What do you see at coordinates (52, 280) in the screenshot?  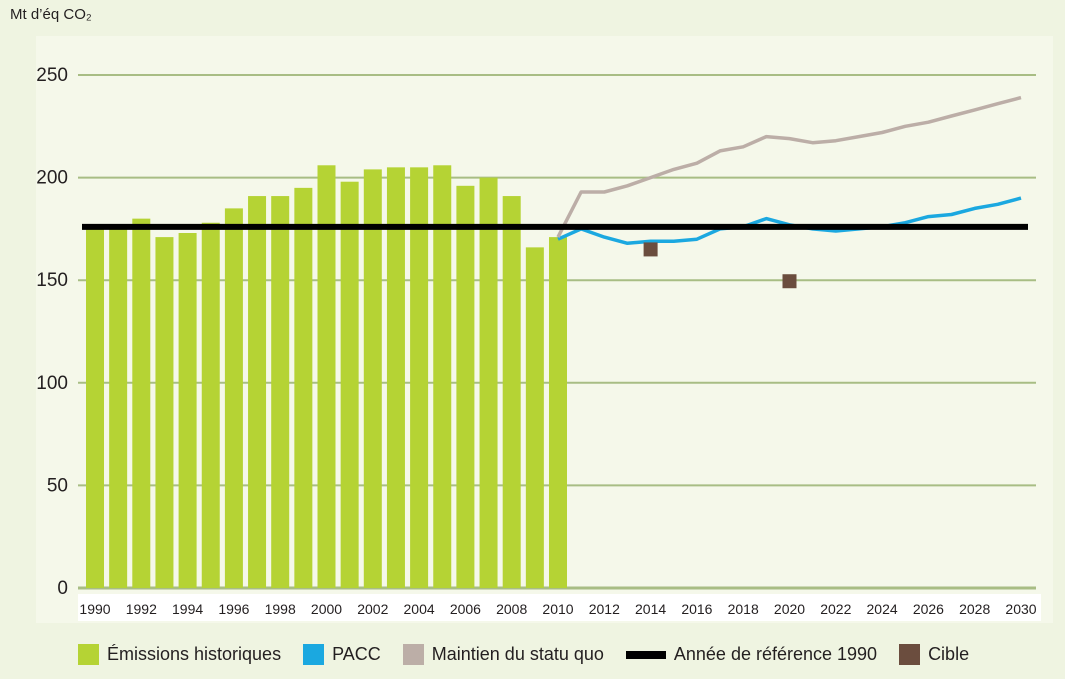 I see `y-tick-150: 150` at bounding box center [52, 280].